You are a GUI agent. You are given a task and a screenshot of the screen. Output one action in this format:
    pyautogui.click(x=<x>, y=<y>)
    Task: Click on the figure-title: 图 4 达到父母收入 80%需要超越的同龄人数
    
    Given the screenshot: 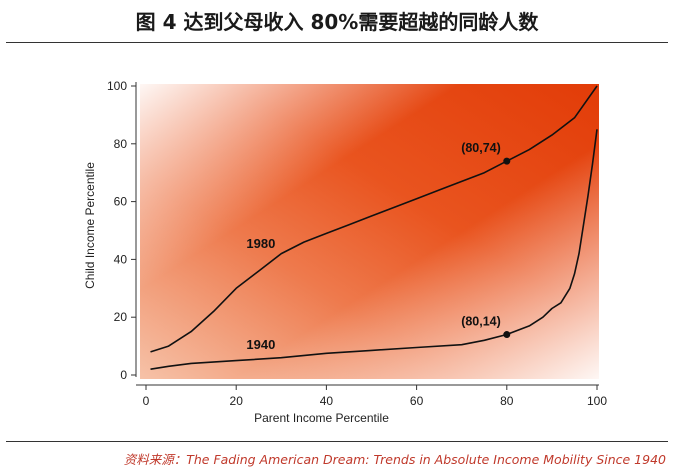 What is the action you would take?
    pyautogui.click(x=337, y=22)
    